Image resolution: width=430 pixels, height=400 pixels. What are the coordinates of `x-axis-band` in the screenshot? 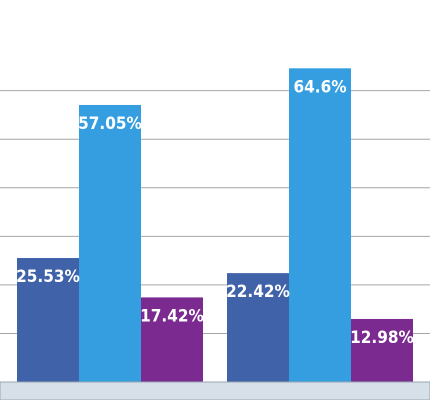 It's located at (215, 390).